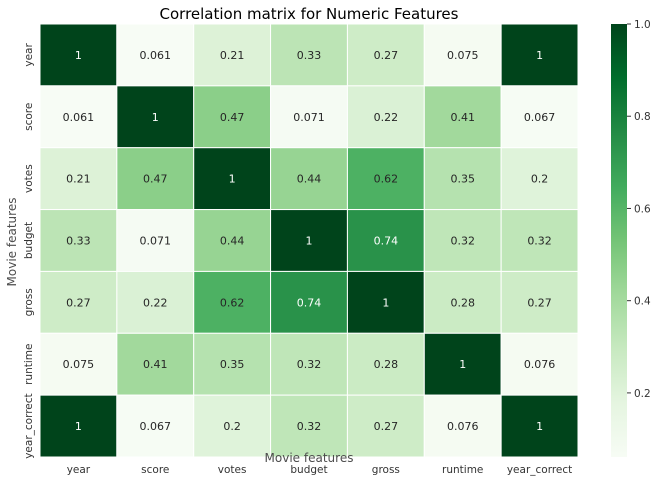 The width and height of the screenshot is (662, 500). What do you see at coordinates (539, 470) in the screenshot?
I see `x-tick-label: year_correct` at bounding box center [539, 470].